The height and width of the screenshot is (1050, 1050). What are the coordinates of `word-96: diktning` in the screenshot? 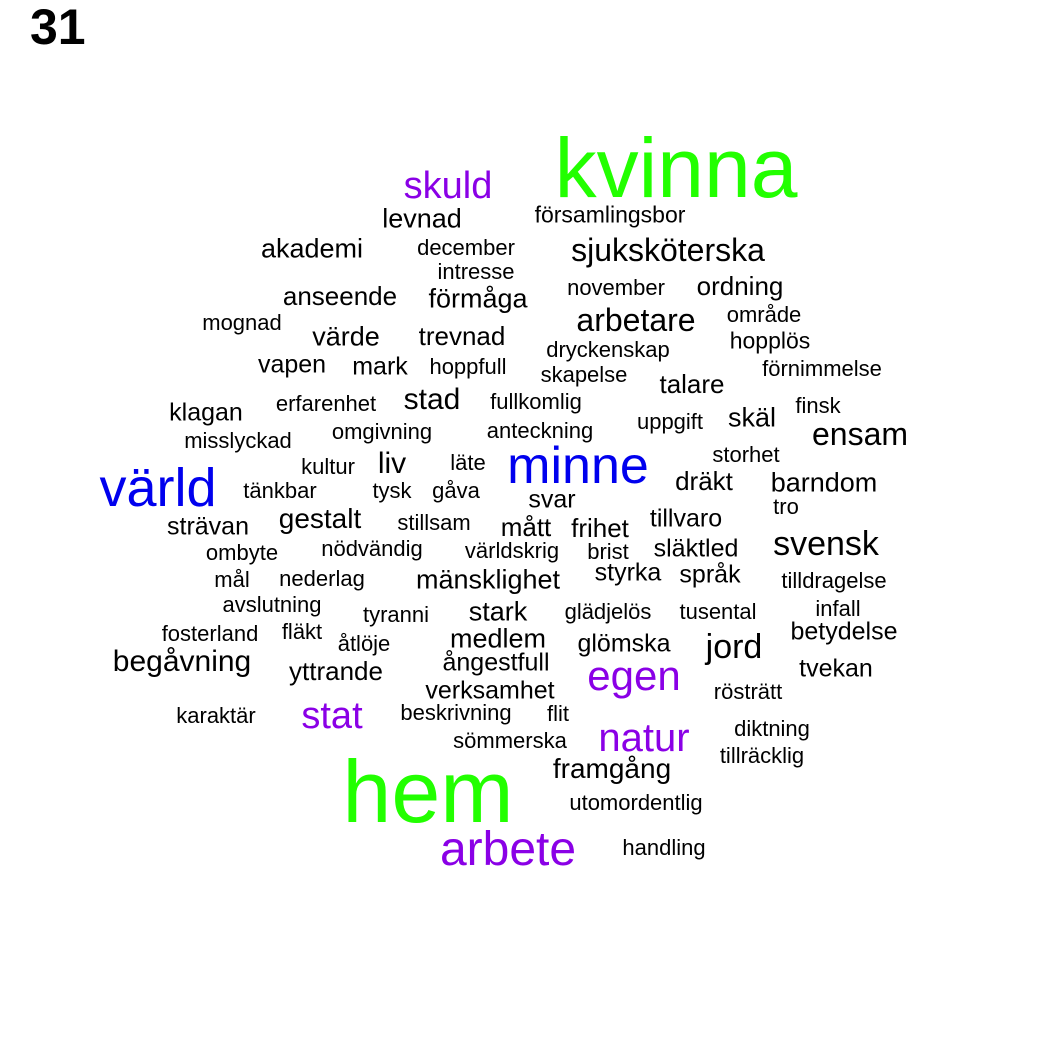 It's located at (772, 728).